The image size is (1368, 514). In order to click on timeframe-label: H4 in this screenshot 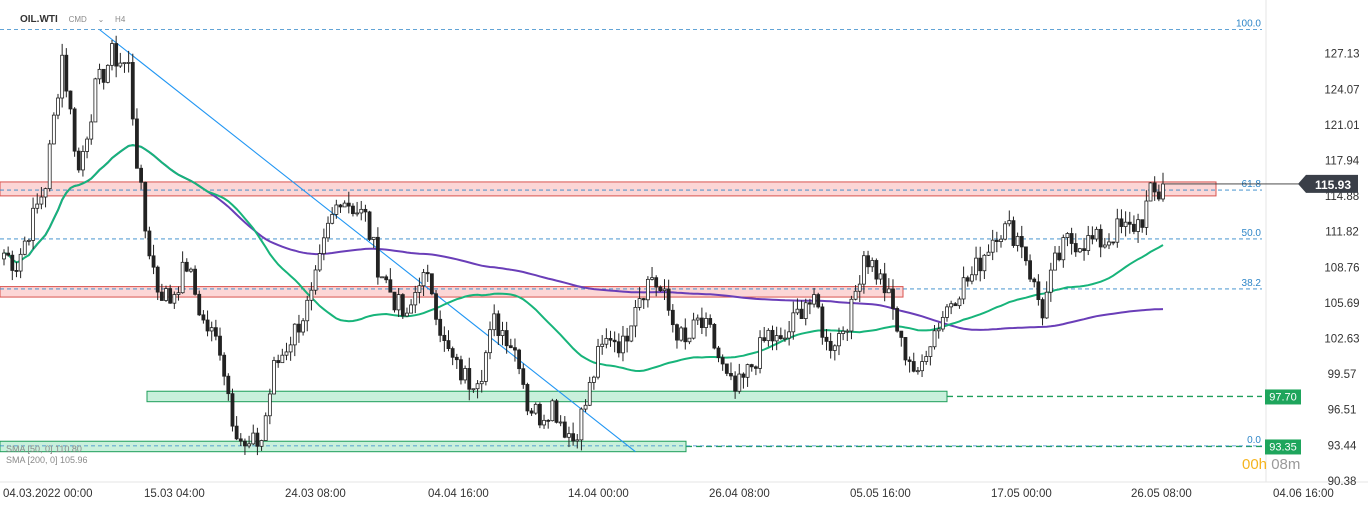, I will do `click(120, 19)`.